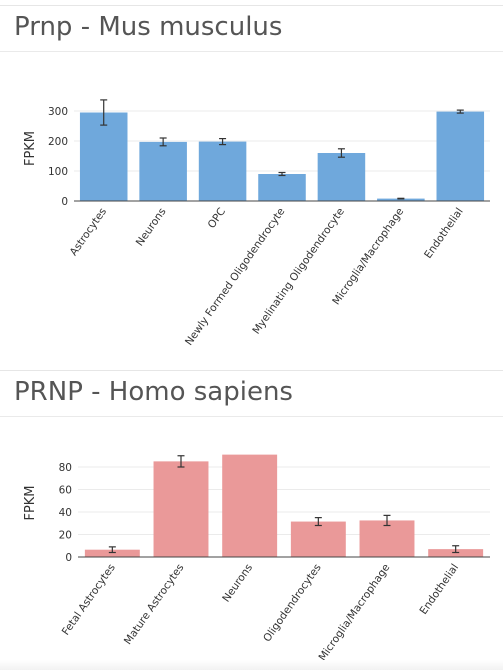  Describe the element at coordinates (58, 172) in the screenshot. I see `y-tick-label: 100` at that location.